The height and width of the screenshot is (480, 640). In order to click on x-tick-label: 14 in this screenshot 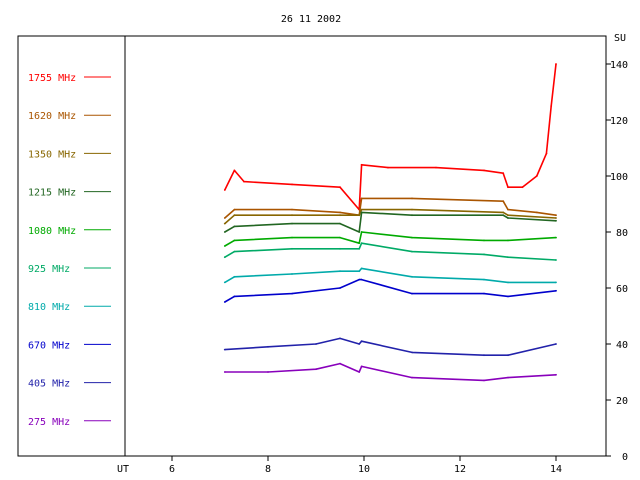, I will do `click(556, 469)`.